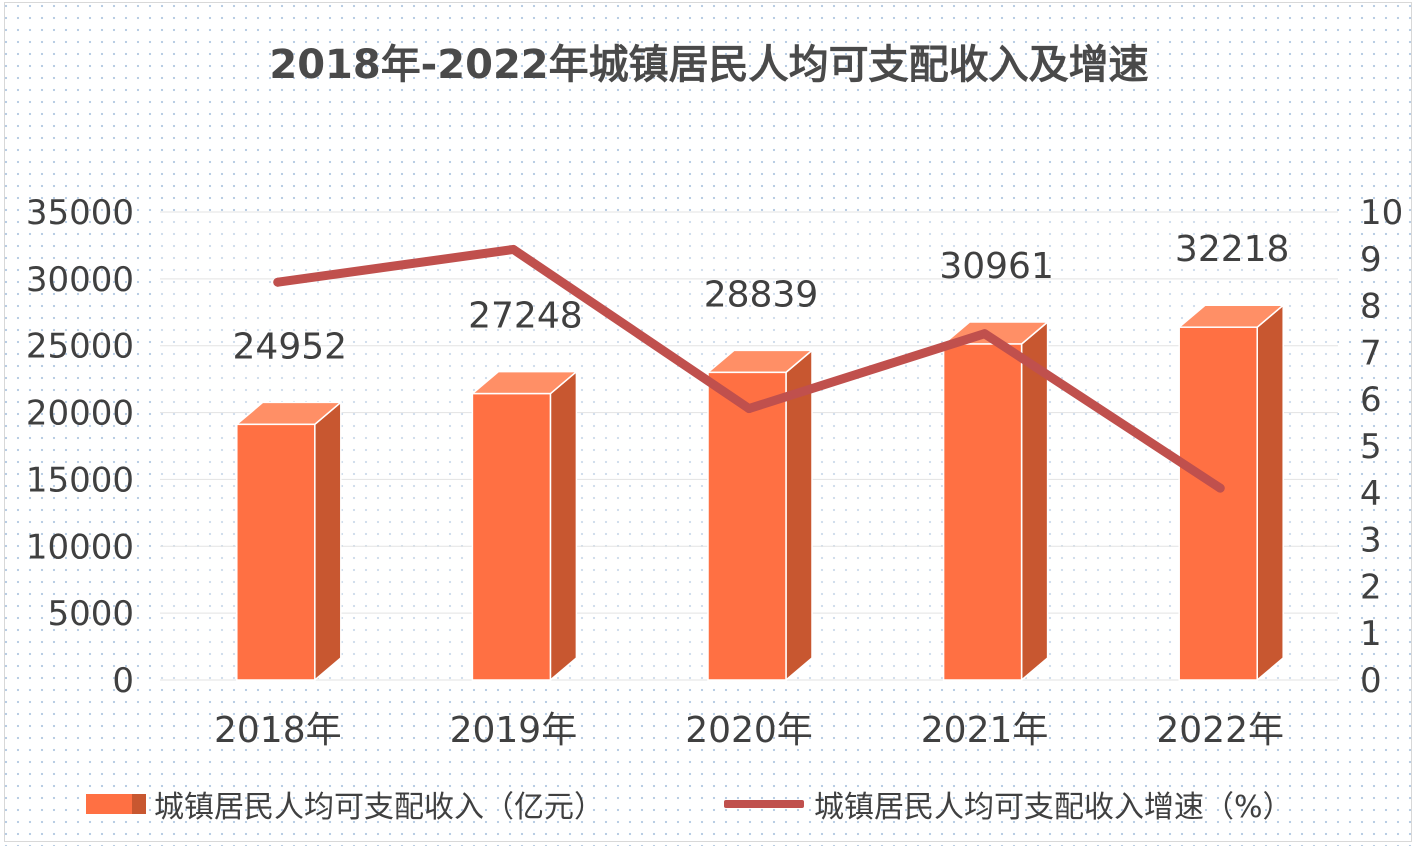  What do you see at coordinates (1371, 353) in the screenshot?
I see `right-axis-tick-label: 7` at bounding box center [1371, 353].